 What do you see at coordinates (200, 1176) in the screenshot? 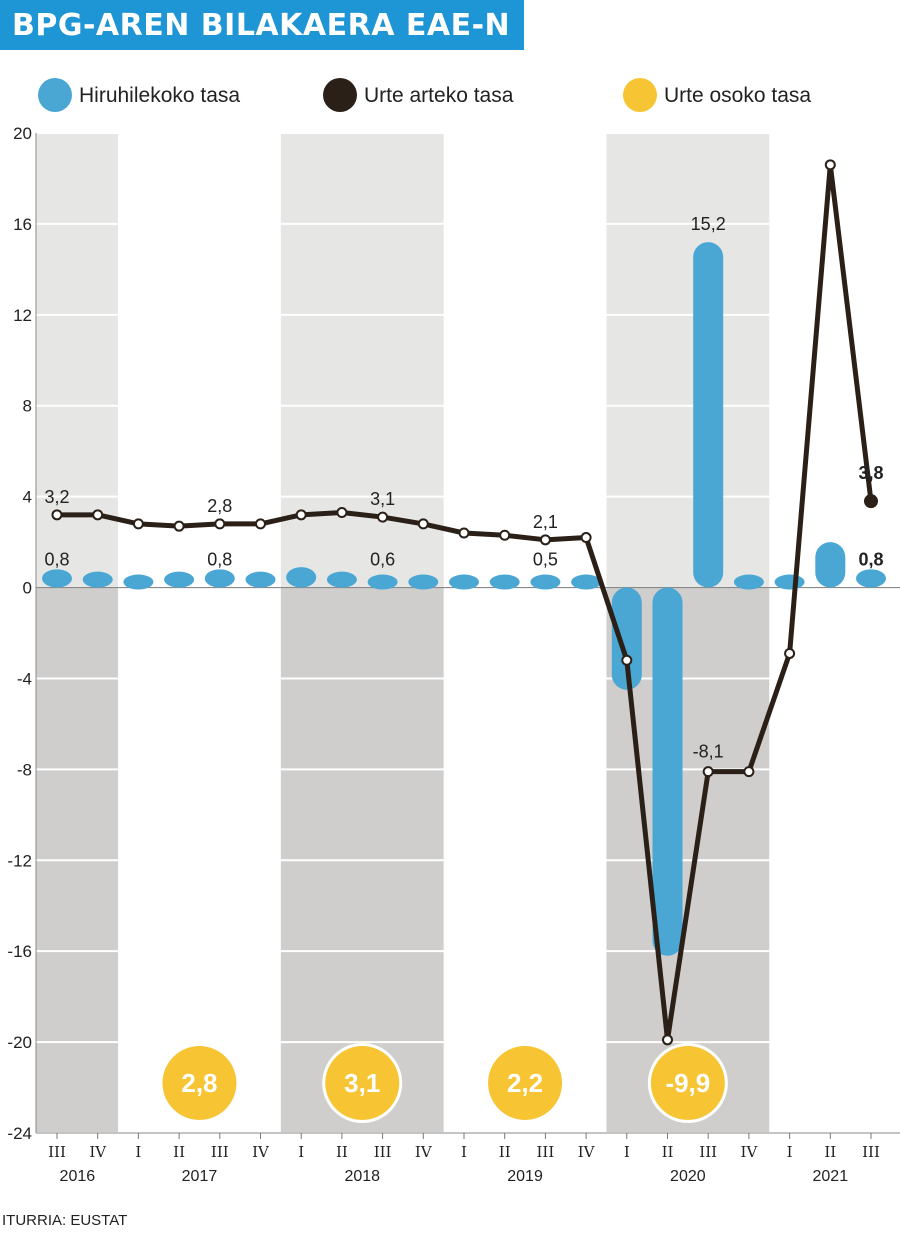
I see `year-label: 2017` at bounding box center [200, 1176].